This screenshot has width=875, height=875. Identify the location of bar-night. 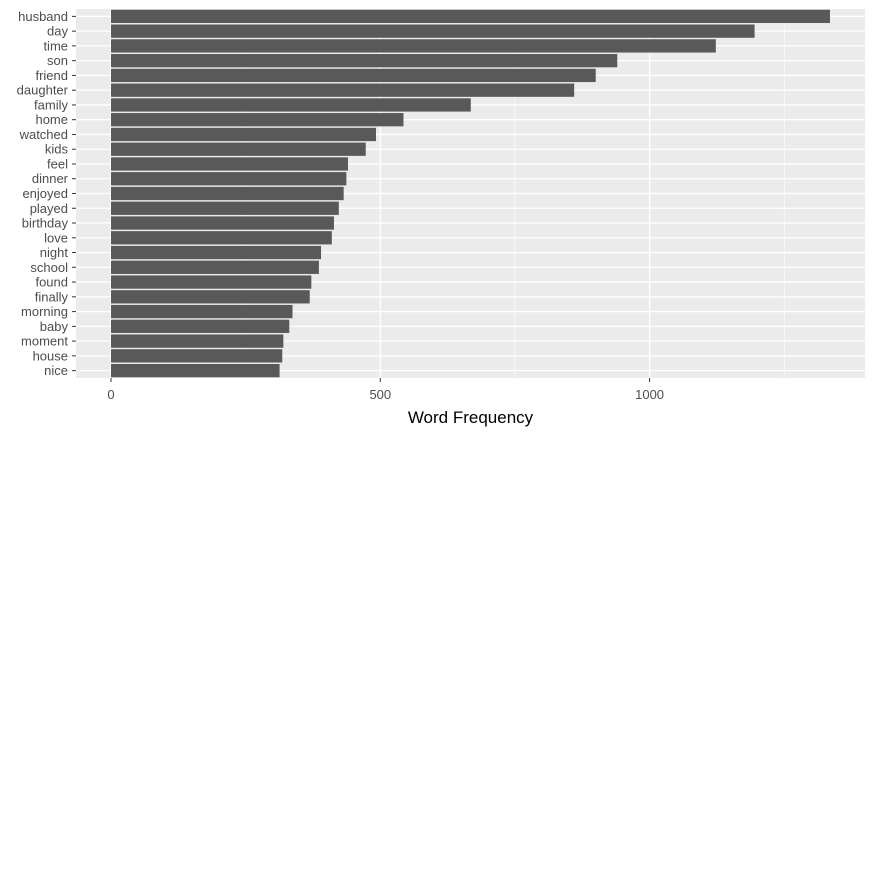
(216, 252).